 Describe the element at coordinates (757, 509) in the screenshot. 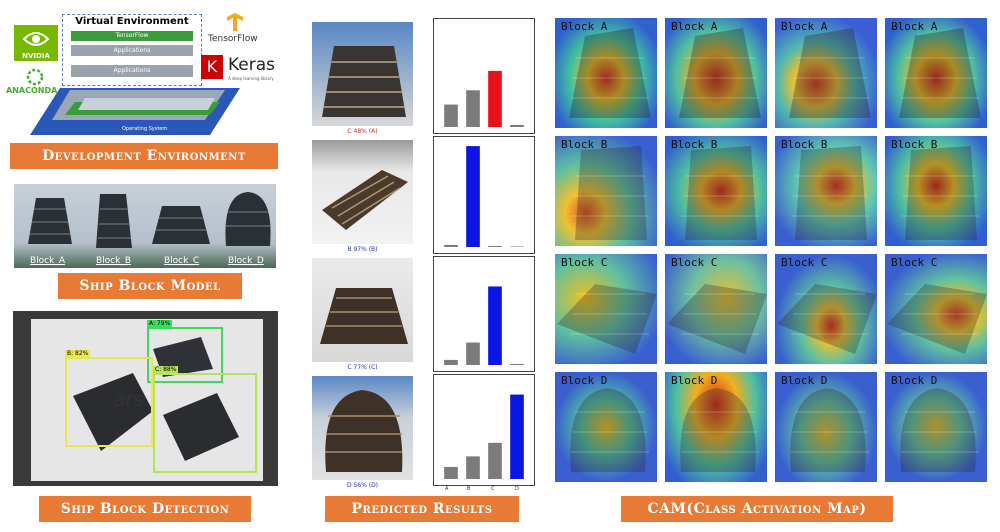

I see `cam-banner: CAM(Class Activation Map)` at that location.